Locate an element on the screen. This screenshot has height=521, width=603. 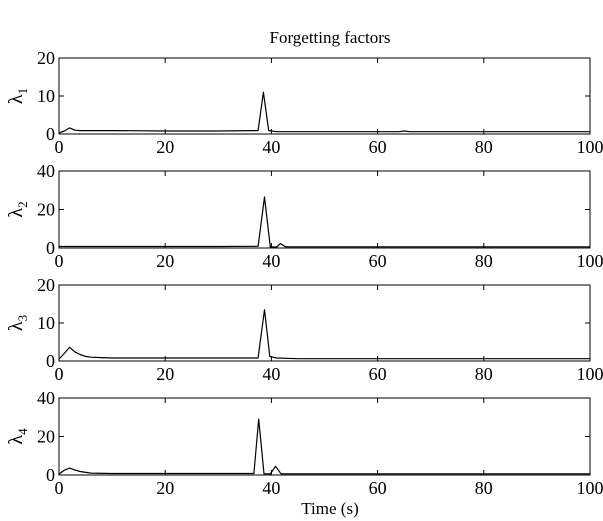
y-axis-label-lambda-2: λ2 is located at coordinates (17, 209).